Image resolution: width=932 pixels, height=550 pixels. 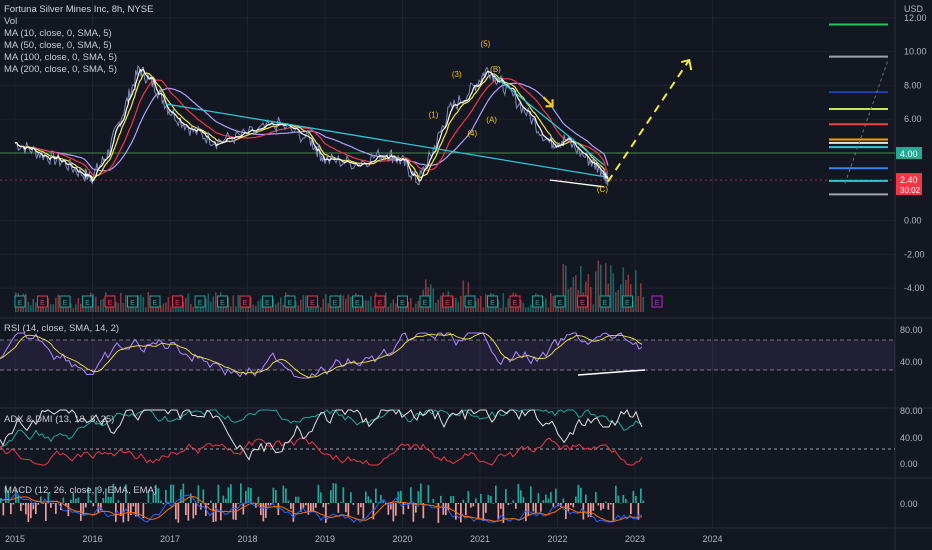 I want to click on macd-legend: MACD (12, 26, close, 9, EMA, EMA), so click(x=81, y=490).